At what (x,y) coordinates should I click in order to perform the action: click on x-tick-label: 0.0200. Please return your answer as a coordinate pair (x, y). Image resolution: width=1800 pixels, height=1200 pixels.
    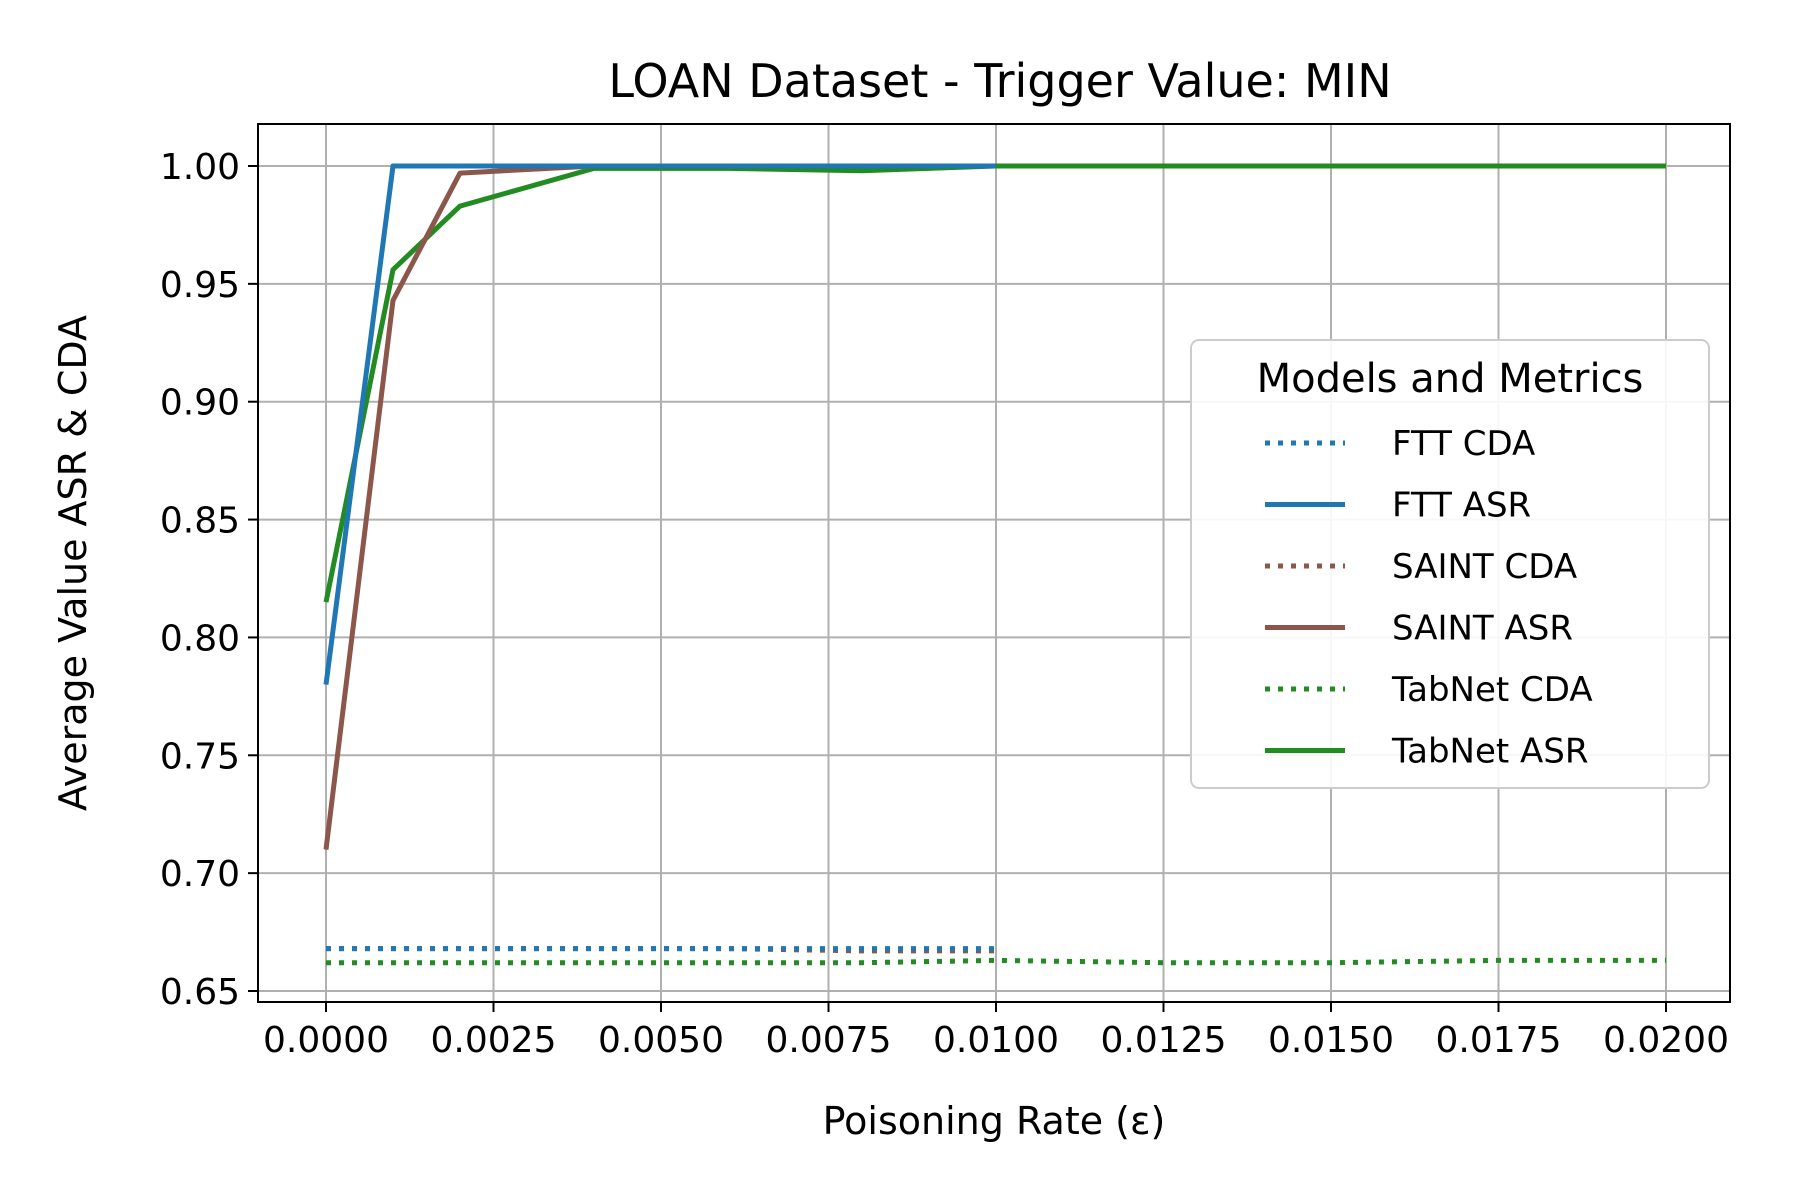
    Looking at the image, I should click on (1666, 1040).